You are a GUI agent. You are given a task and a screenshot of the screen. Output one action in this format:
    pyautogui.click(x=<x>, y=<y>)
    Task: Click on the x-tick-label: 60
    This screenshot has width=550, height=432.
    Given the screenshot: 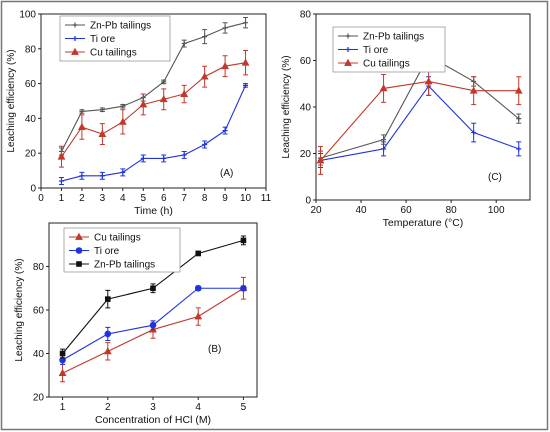 What is the action you would take?
    pyautogui.click(x=407, y=210)
    